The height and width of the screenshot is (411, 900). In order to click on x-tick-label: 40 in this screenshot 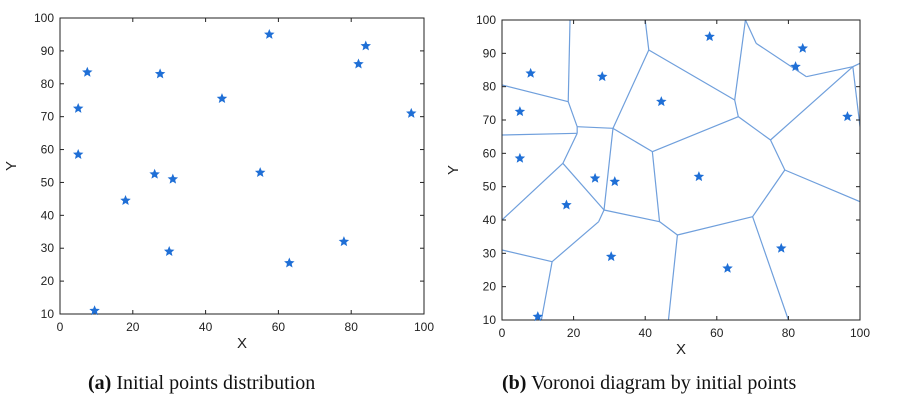, I will do `click(646, 333)`.